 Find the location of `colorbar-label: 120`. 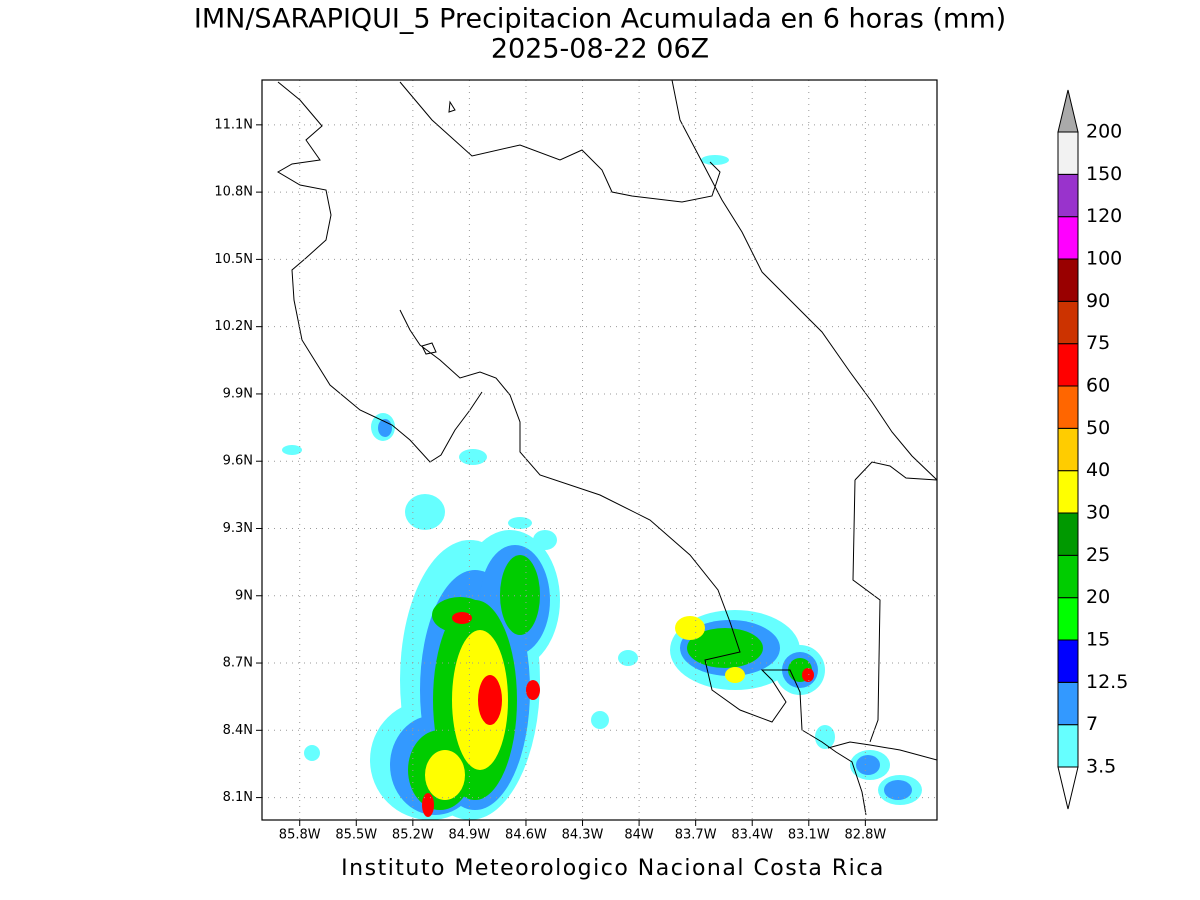

colorbar-label: 120 is located at coordinates (1104, 216).